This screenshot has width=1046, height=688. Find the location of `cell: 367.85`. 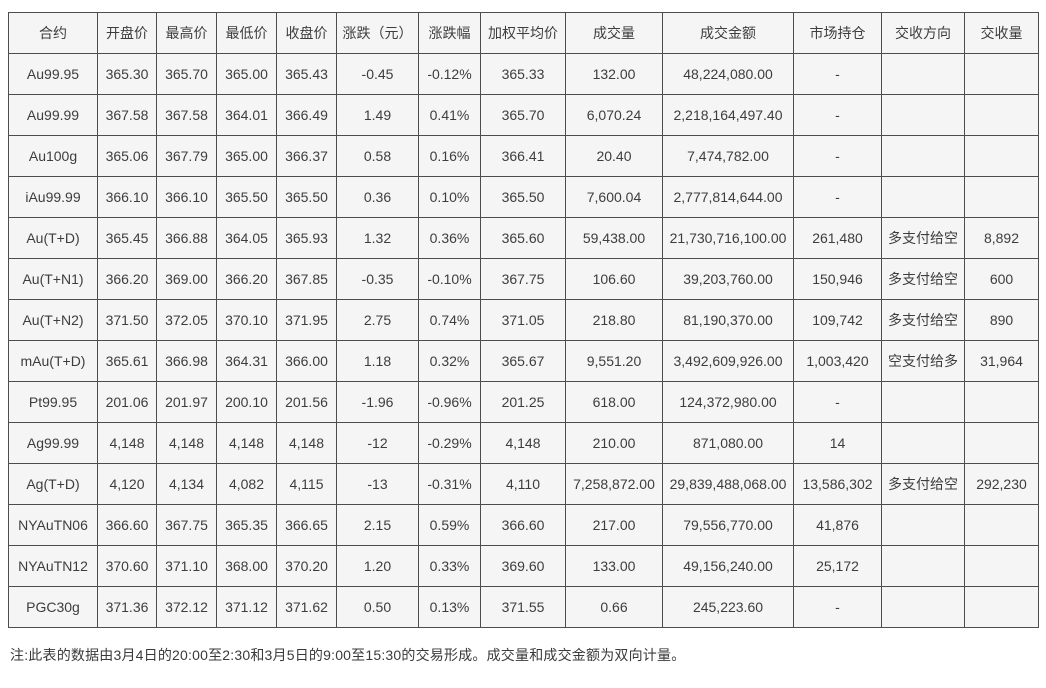

cell: 367.85 is located at coordinates (306, 279).